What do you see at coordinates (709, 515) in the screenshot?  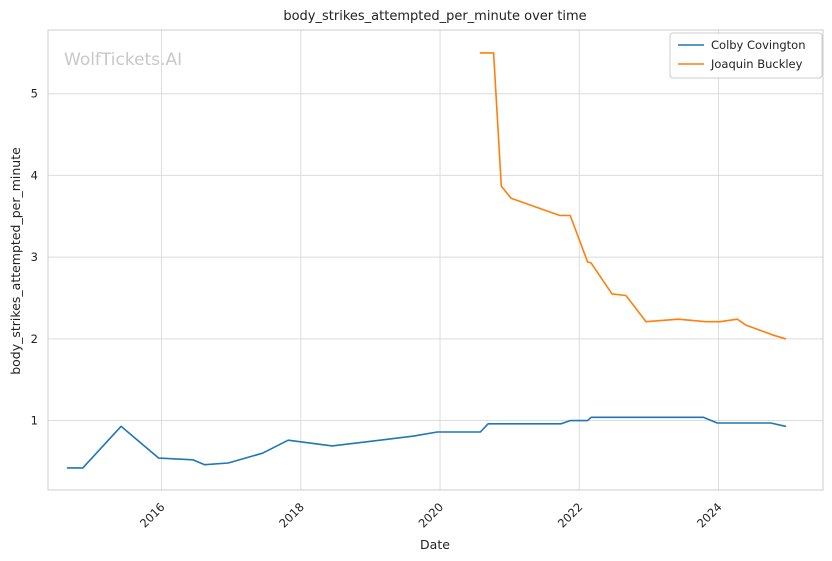 I see `x-tick-label-2024: 2024` at bounding box center [709, 515].